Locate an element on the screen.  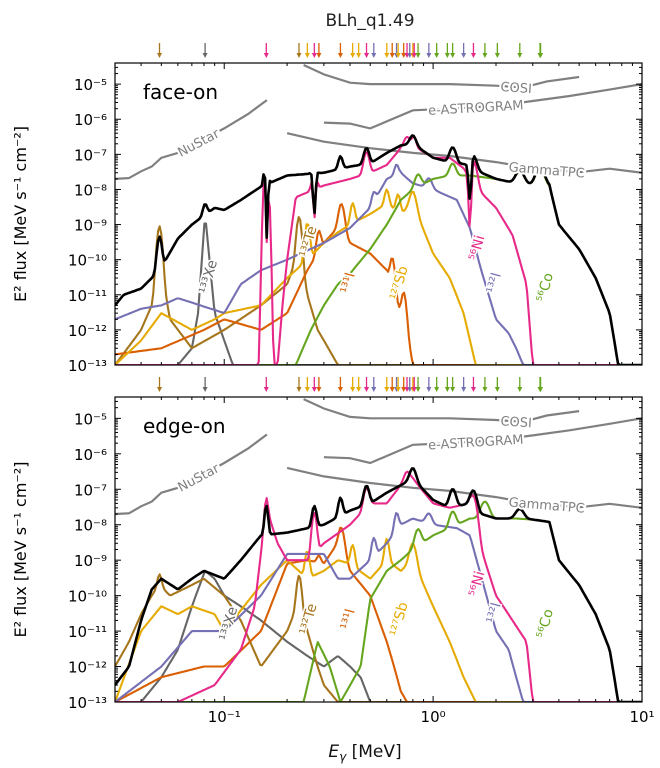
y-tick-label: 10⁻⁵ is located at coordinates (90, 85).